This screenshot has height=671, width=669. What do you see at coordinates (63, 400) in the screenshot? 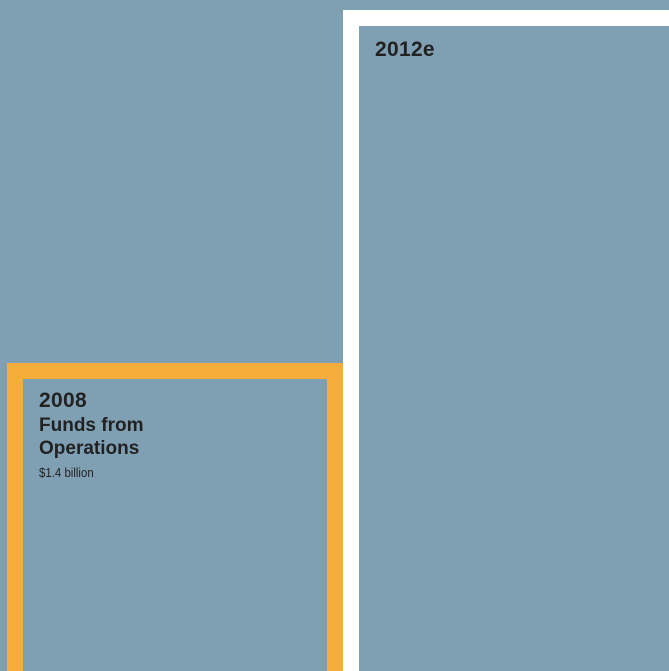
I see `bar-year-label: 2008` at bounding box center [63, 400].